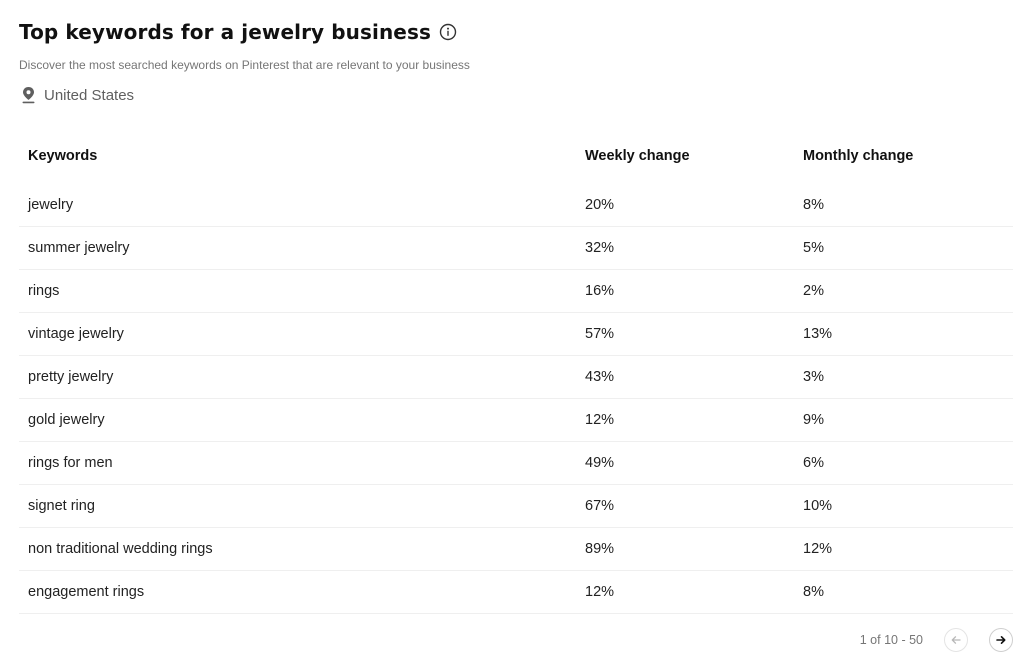  Describe the element at coordinates (516, 549) in the screenshot. I see `table-row: non traditional wedding rings 89% 12%` at that location.